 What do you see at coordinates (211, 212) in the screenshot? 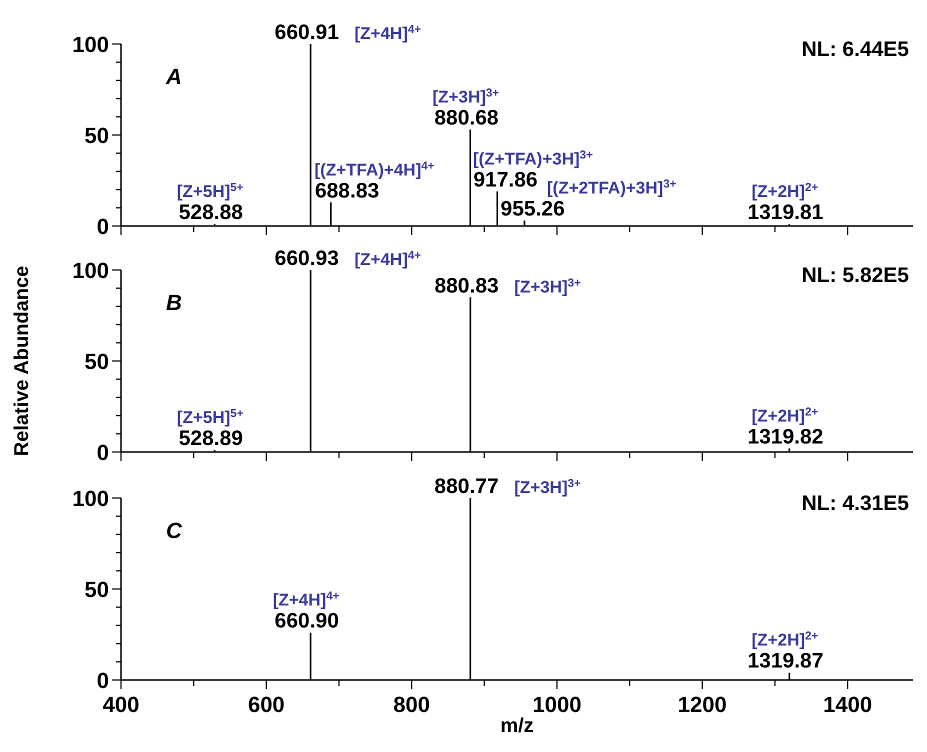
I see `annotation: 528.88` at bounding box center [211, 212].